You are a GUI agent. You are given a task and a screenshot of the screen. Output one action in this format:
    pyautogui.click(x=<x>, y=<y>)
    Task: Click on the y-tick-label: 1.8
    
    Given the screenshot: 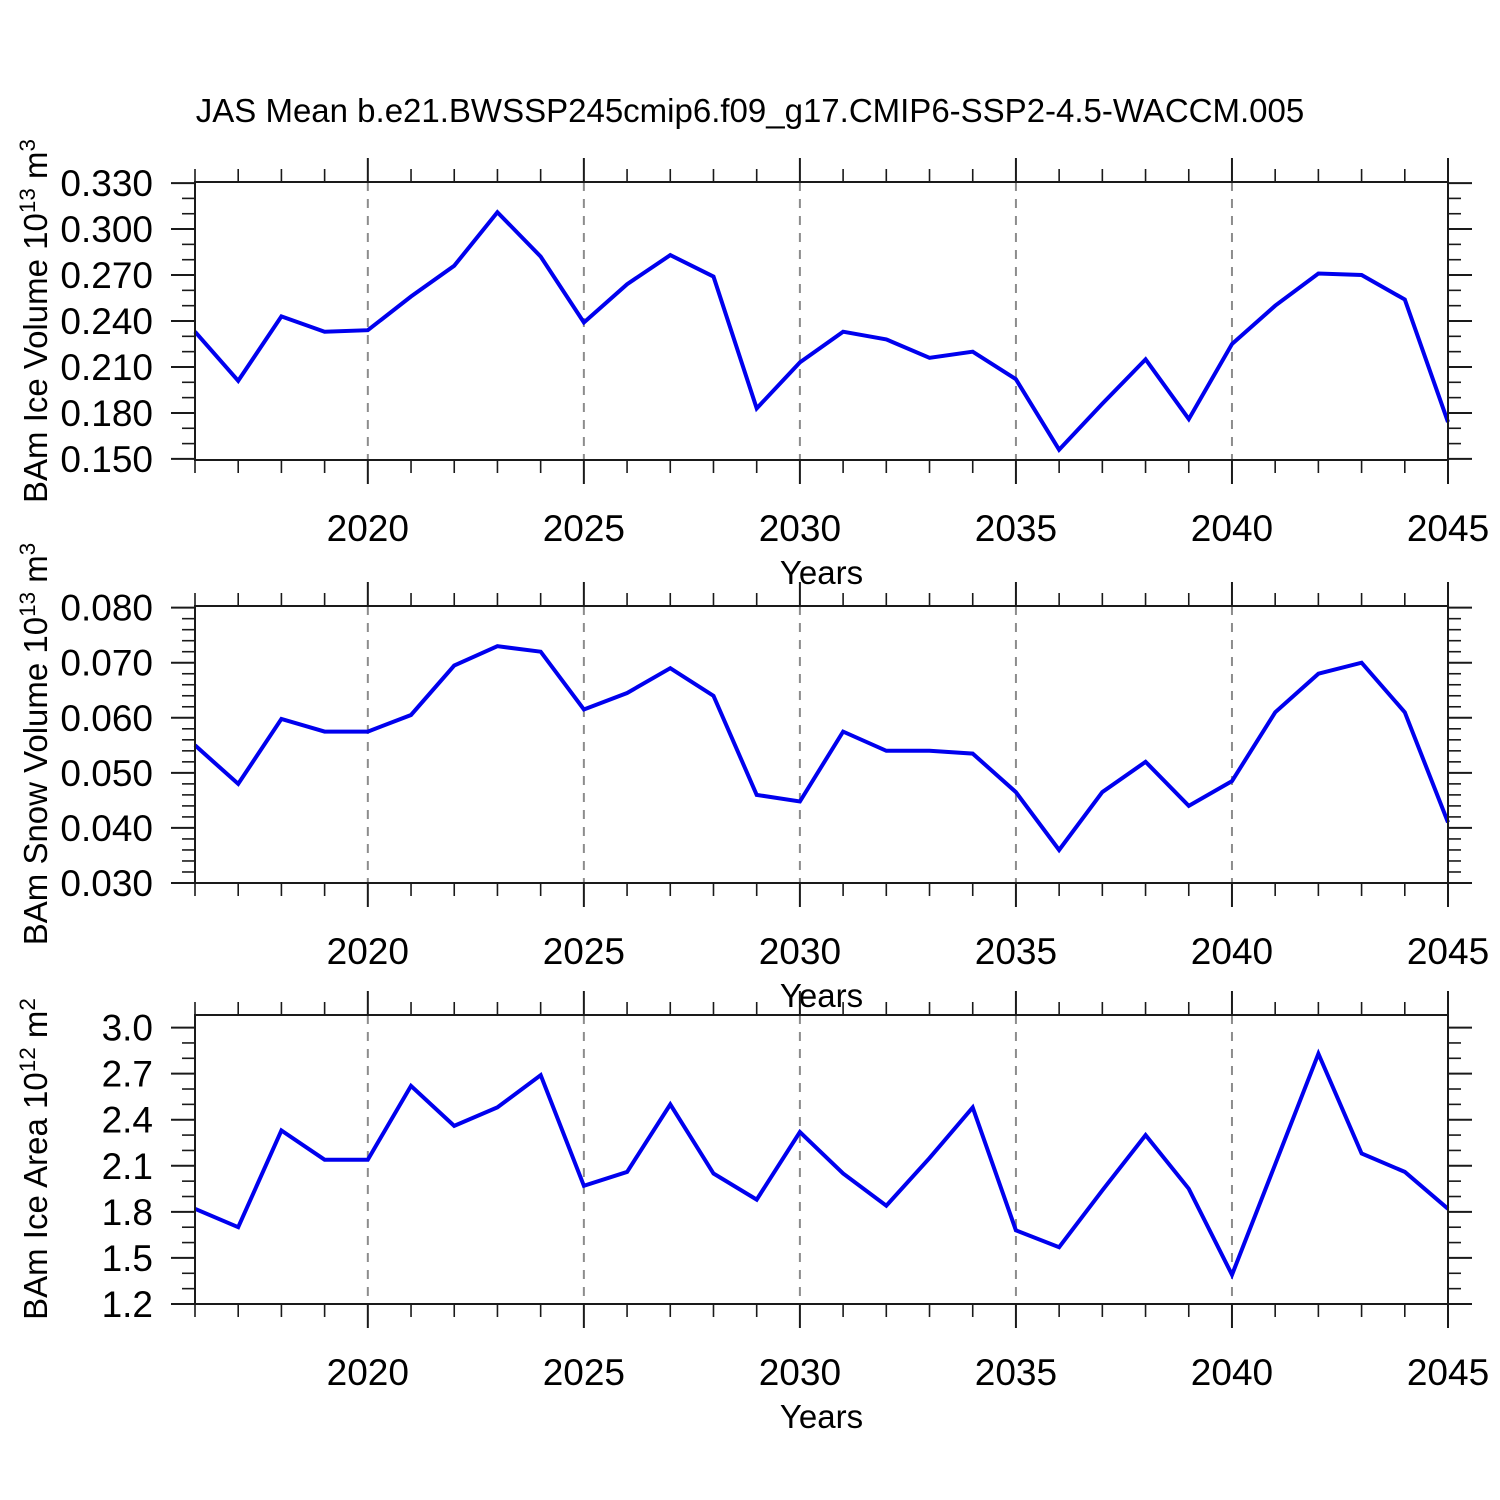 What is the action you would take?
    pyautogui.click(x=127, y=1212)
    